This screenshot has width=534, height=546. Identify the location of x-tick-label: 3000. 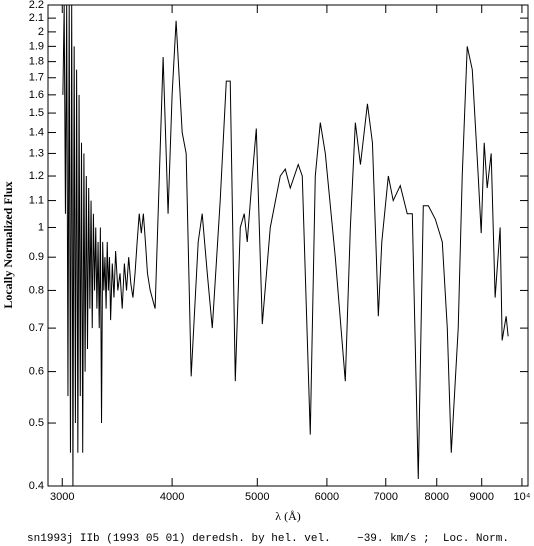
(62, 497).